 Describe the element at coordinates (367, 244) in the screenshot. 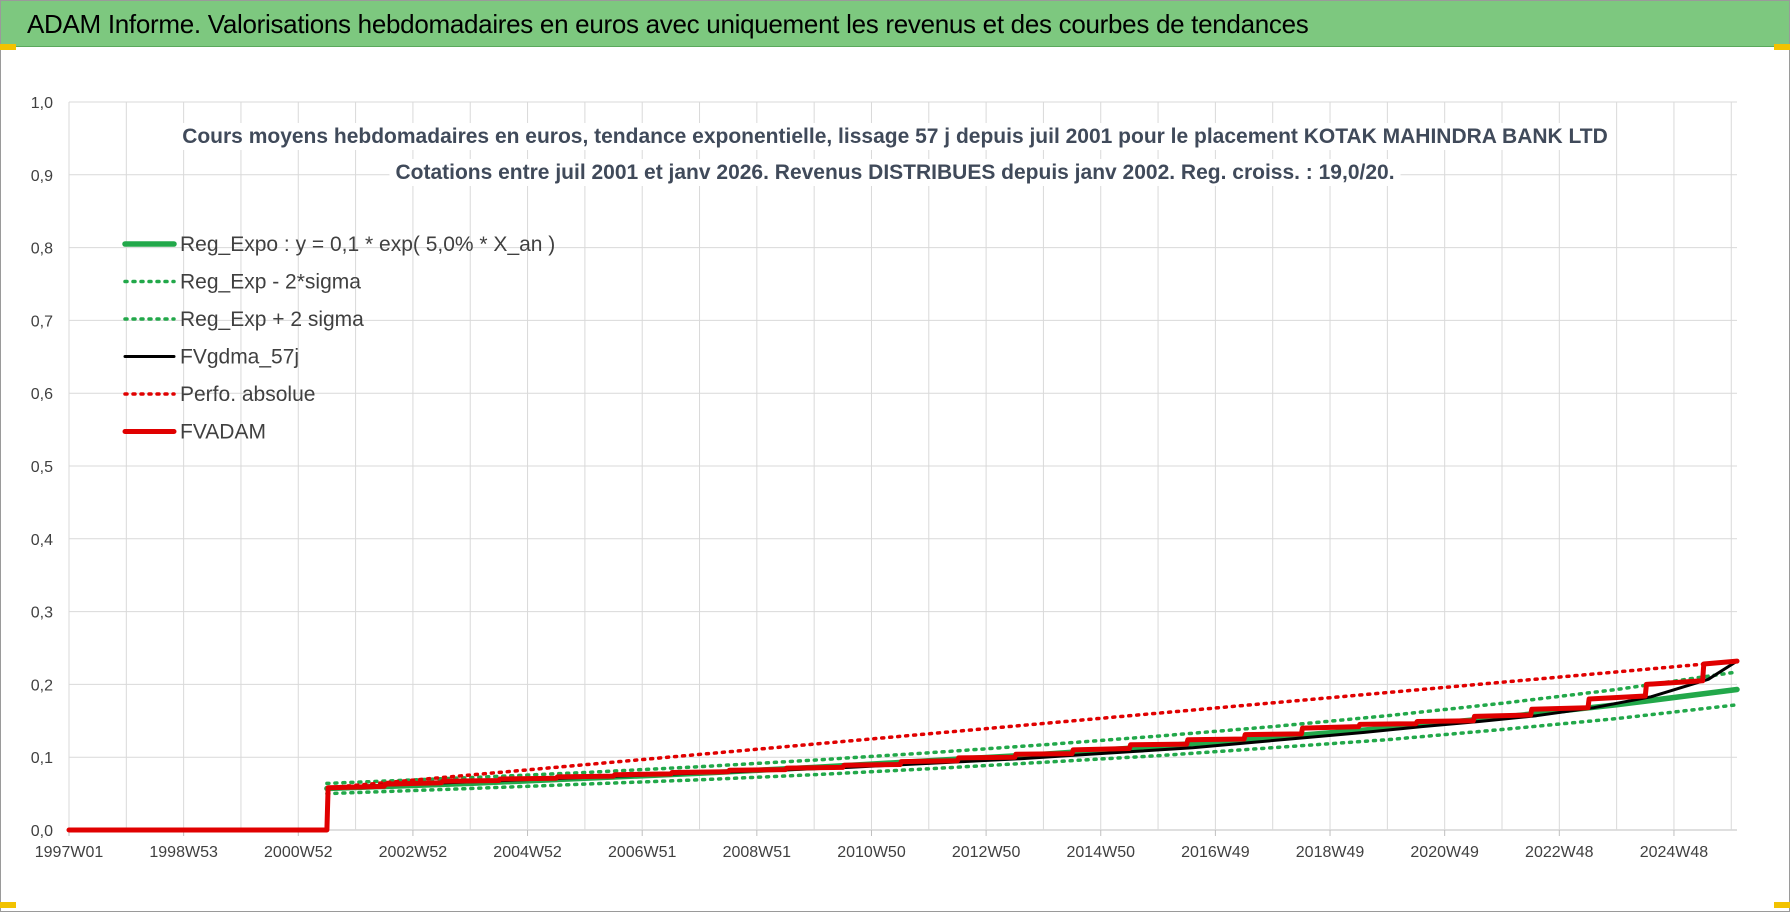

I see `legend-label: Reg_Expo : y = 0,1 * exp( 5,0% * X_an )` at that location.